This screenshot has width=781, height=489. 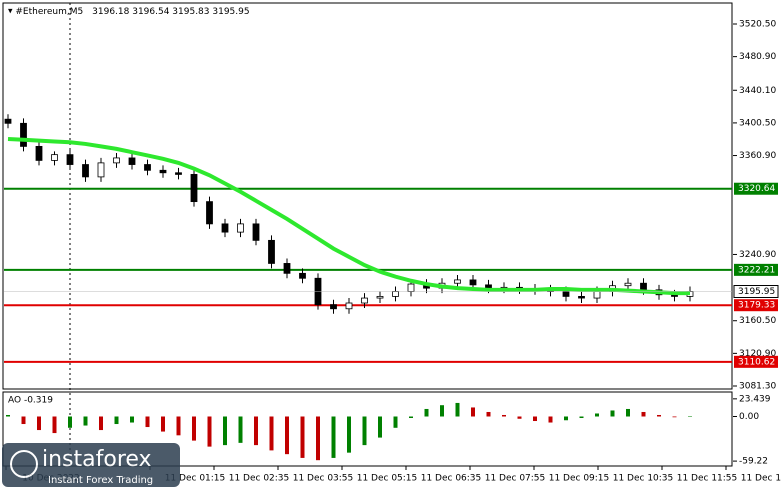 What do you see at coordinates (757, 321) in the screenshot?
I see `y-tick-label: 3160.50` at bounding box center [757, 321].